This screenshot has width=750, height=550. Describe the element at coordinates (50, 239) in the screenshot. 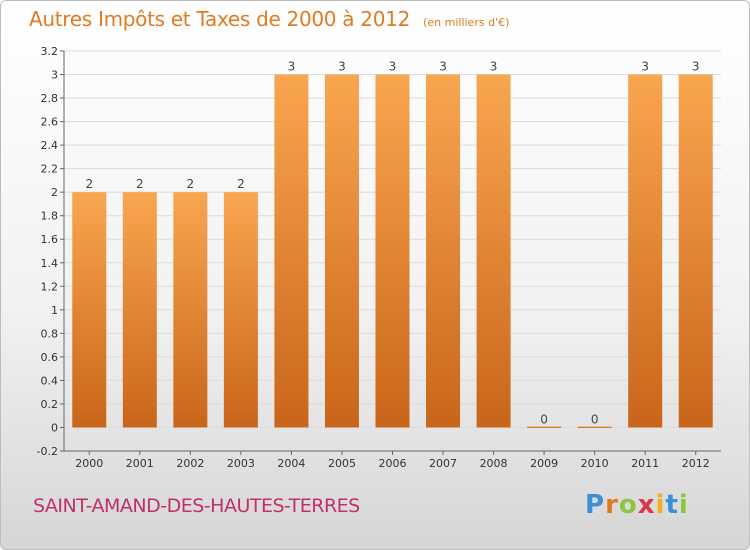

I see `y-tick-label: 1.6` at that location.